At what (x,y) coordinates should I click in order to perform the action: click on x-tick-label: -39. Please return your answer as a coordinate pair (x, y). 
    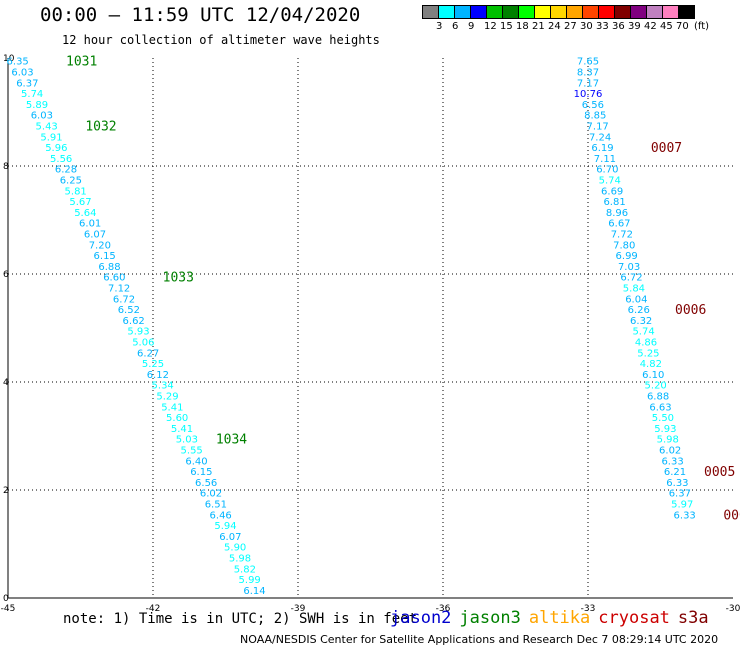
    Looking at the image, I should click on (298, 609).